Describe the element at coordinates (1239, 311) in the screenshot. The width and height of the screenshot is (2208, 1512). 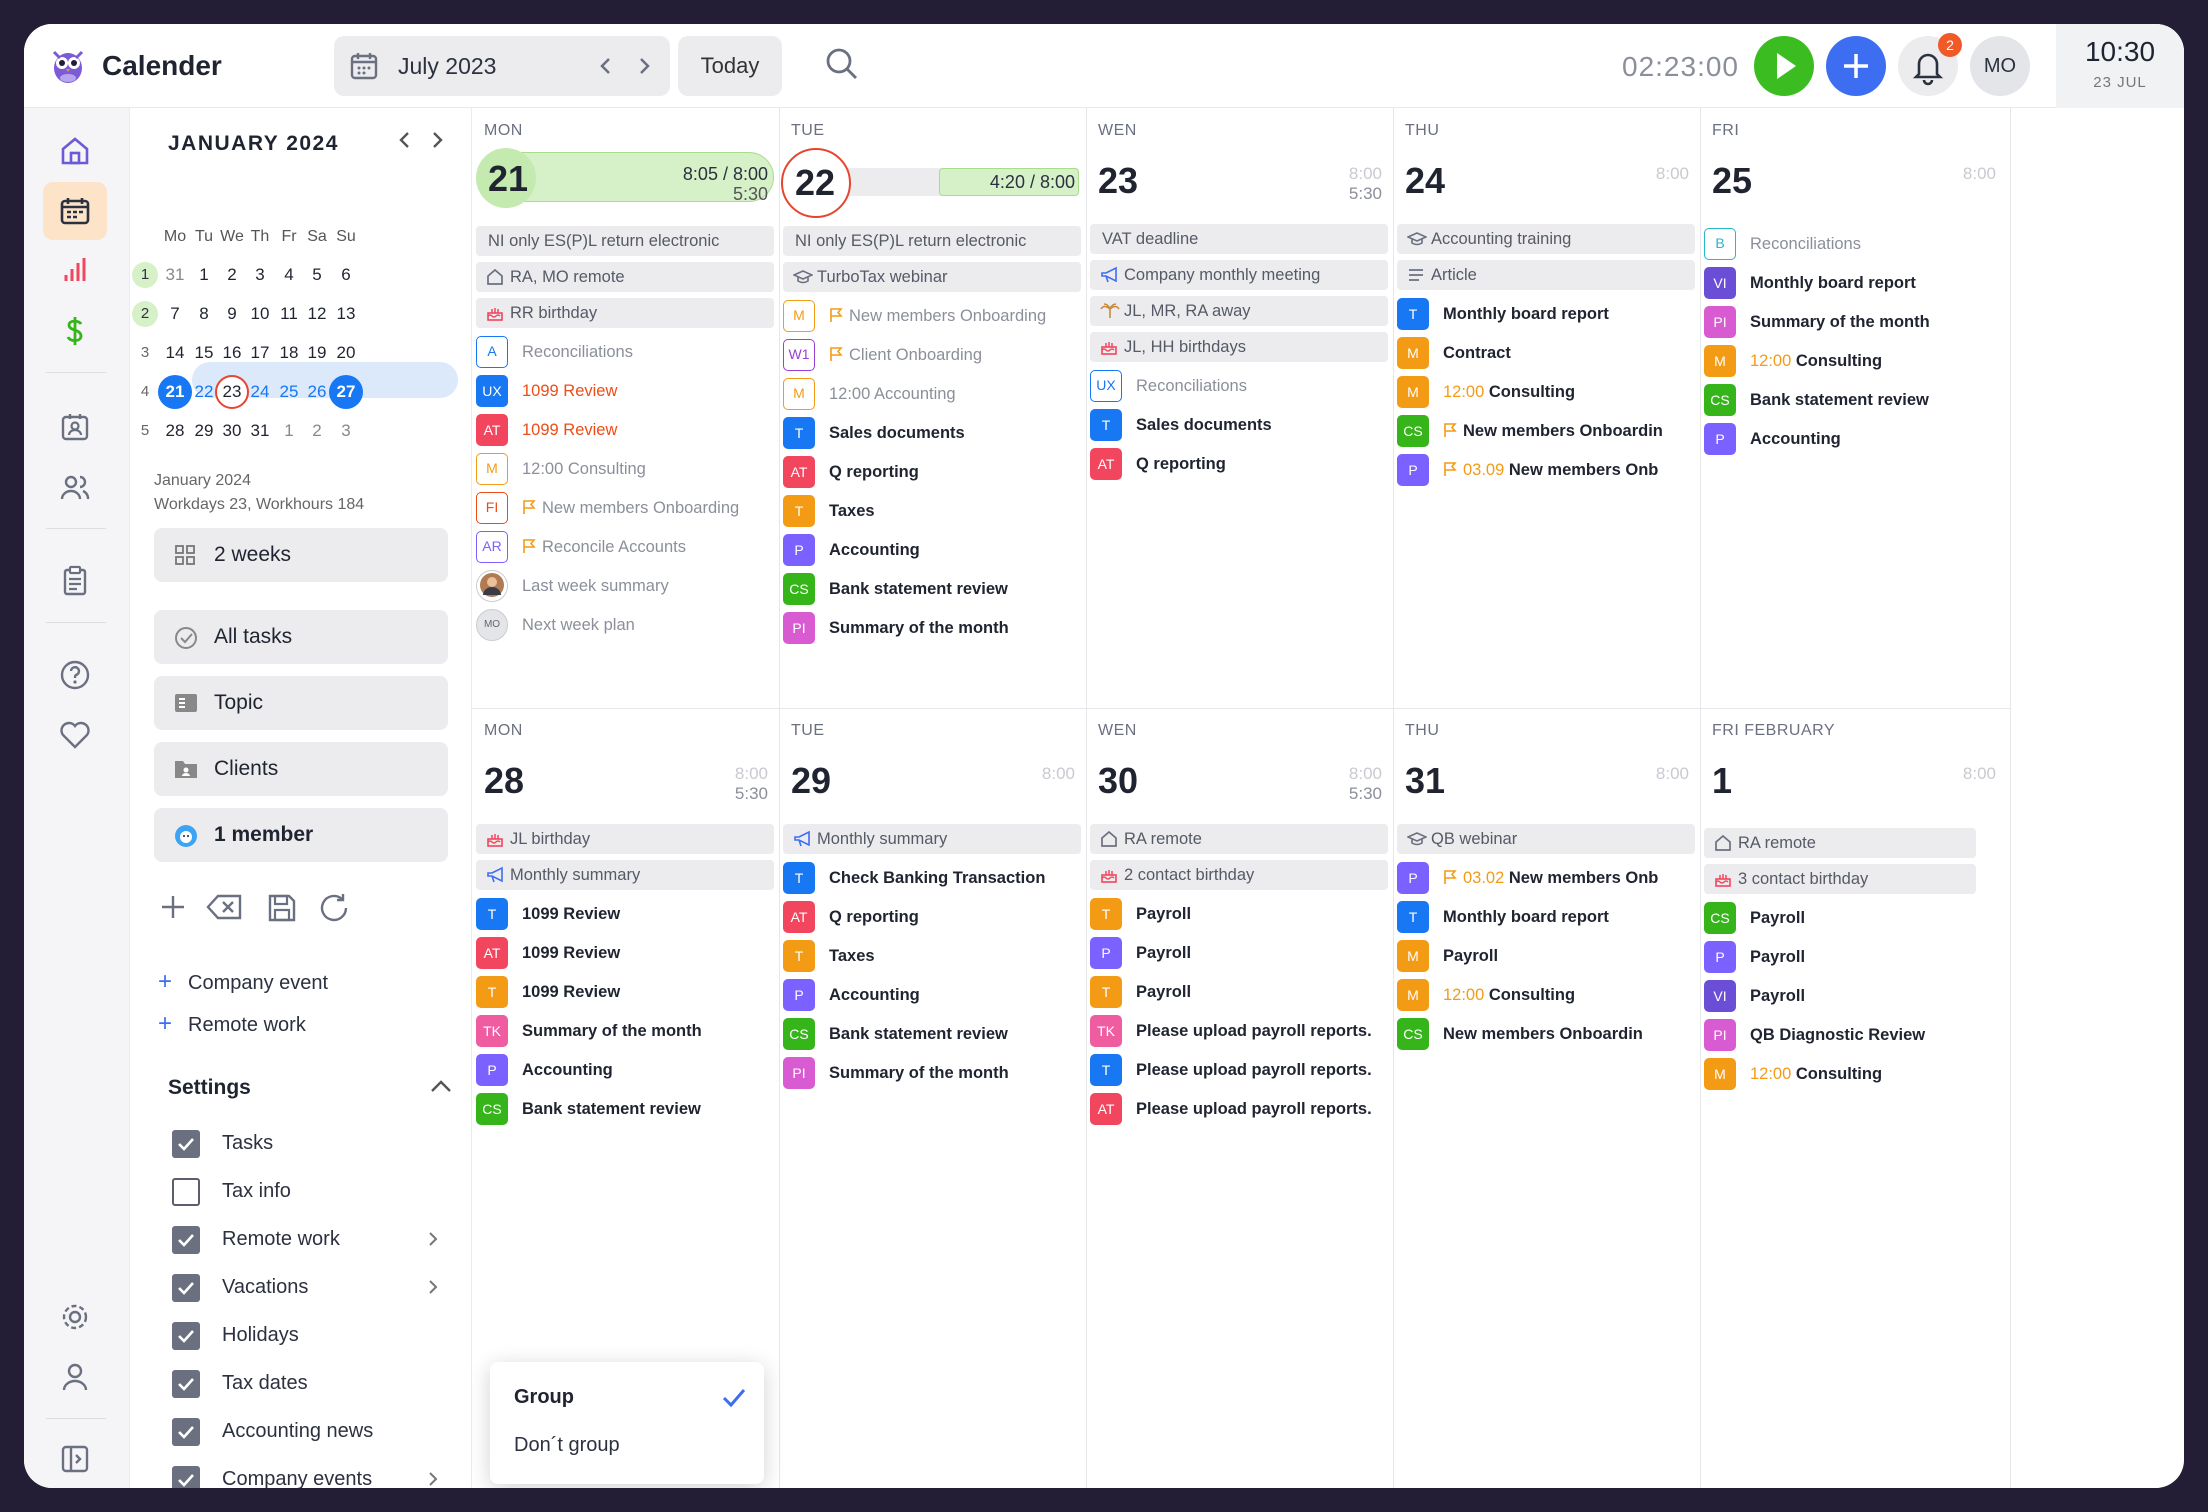
I see `all-day-event: JL, MR, RA away` at that location.